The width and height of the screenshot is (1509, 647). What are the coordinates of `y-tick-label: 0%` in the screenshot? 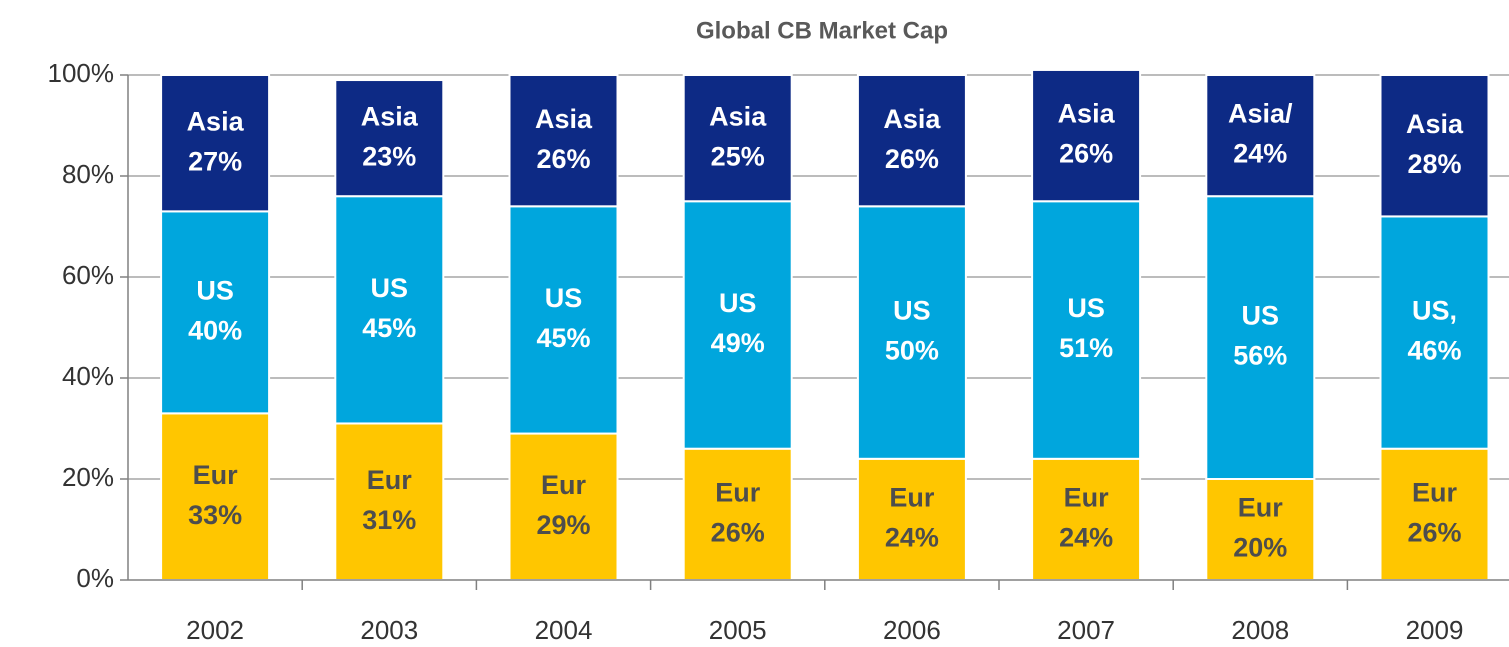 It's located at (95, 578).